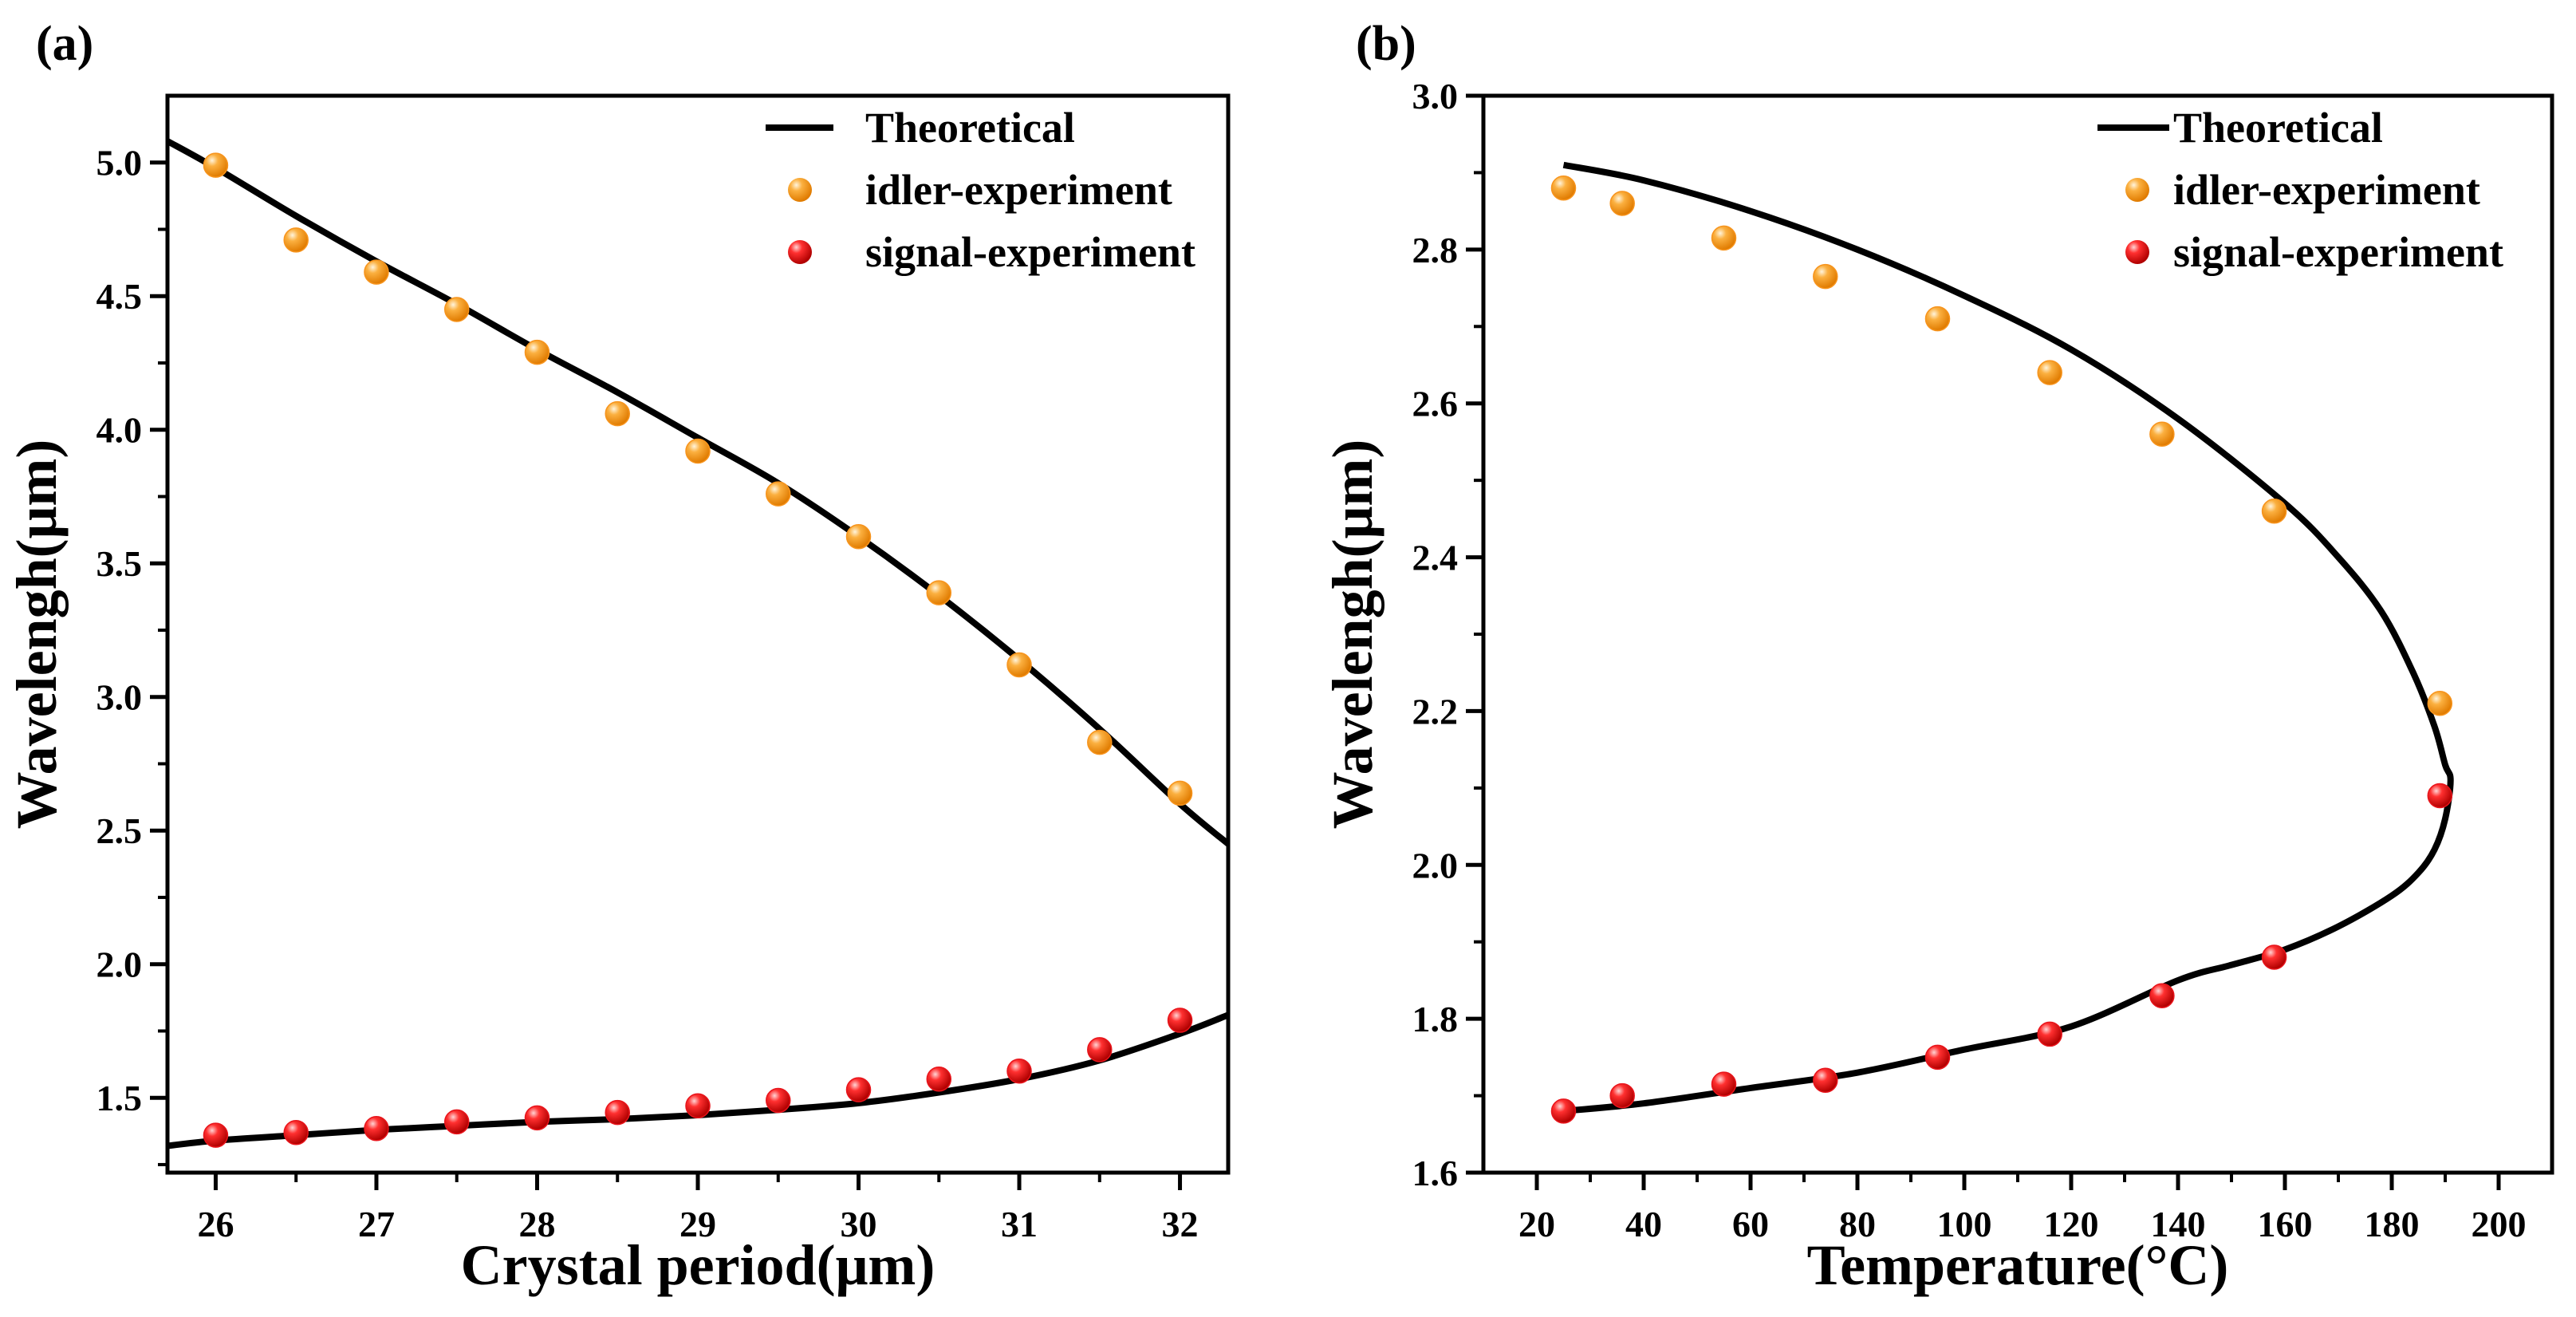 This screenshot has width=2576, height=1317. I want to click on x-tick-label: 30, so click(859, 1224).